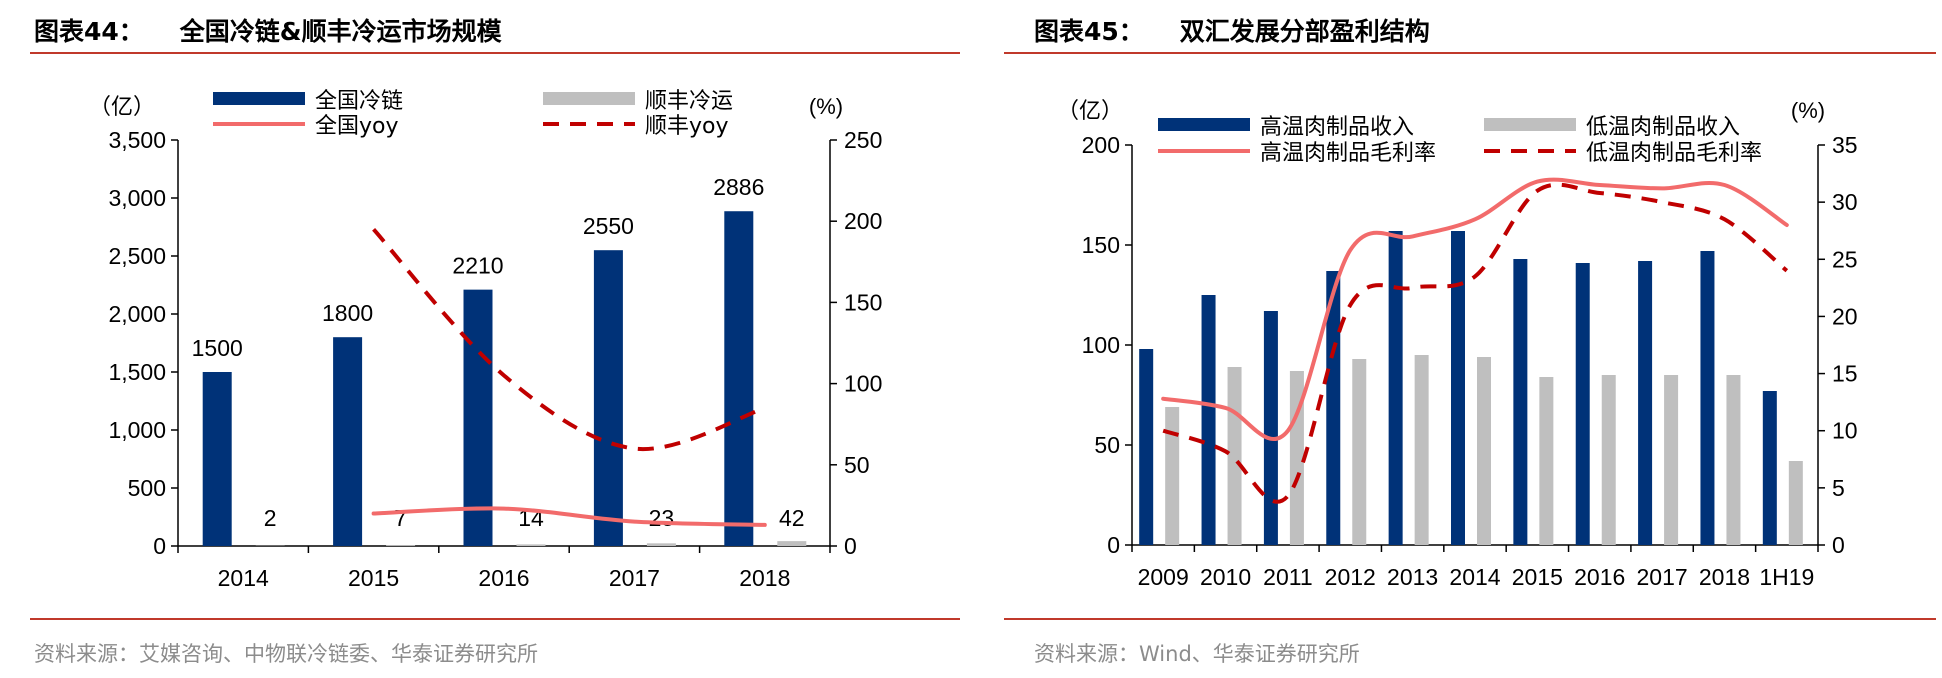  I want to click on y-tick-label-left: 500, so click(147, 488).